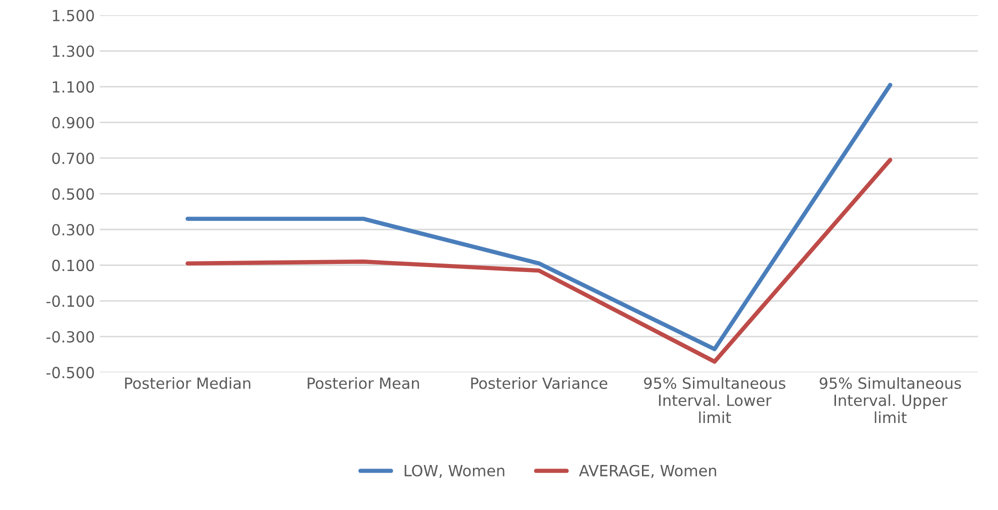 The height and width of the screenshot is (510, 998). I want to click on y-tick-label: 1.300, so click(73, 51).